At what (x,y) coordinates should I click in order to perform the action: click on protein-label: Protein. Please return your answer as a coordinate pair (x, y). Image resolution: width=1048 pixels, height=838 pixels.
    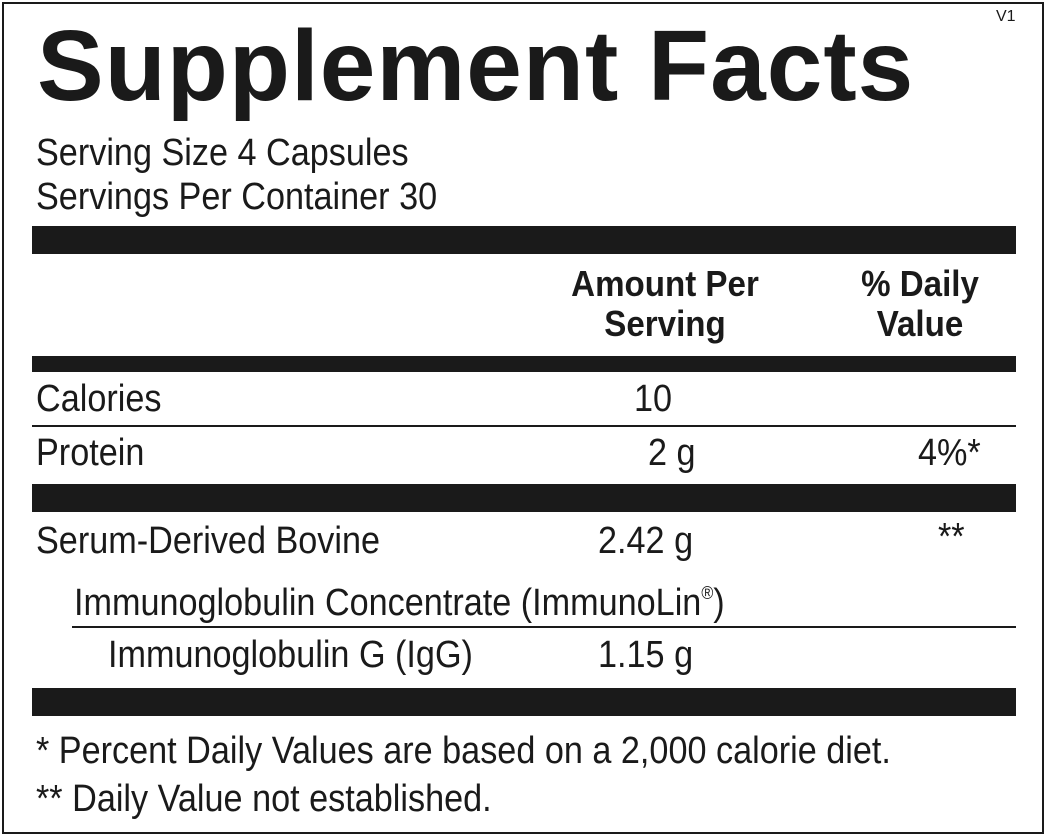
    Looking at the image, I should click on (90, 453).